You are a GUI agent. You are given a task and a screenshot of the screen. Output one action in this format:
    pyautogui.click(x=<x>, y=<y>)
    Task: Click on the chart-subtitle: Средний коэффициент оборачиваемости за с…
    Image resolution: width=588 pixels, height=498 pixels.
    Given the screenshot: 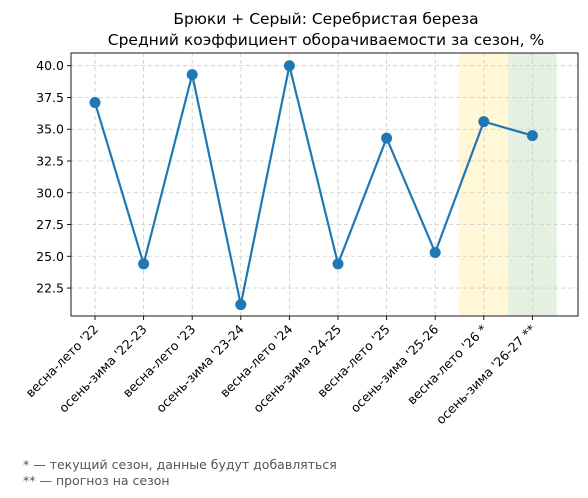 What is the action you would take?
    pyautogui.click(x=326, y=40)
    